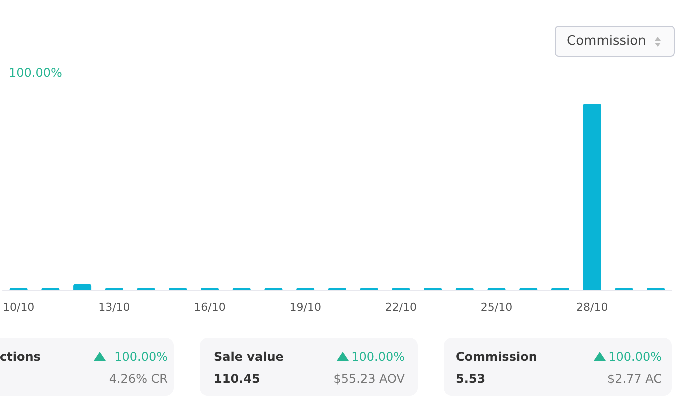  What do you see at coordinates (634, 379) in the screenshot?
I see `text: $2.77 AC` at bounding box center [634, 379].